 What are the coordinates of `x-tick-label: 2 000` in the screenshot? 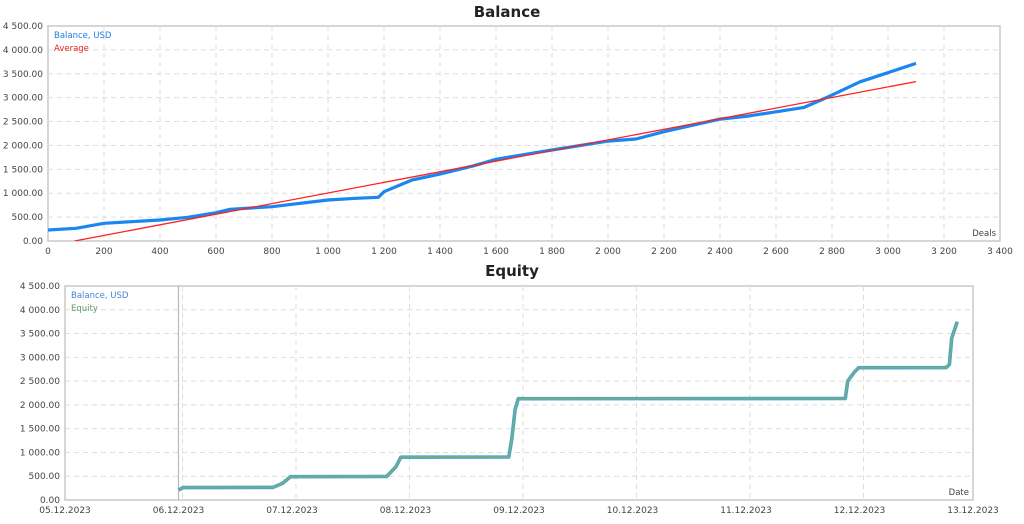 It's located at (608, 252).